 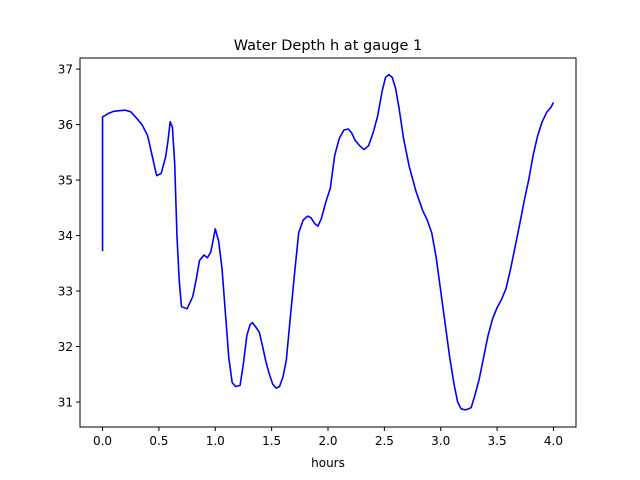 What do you see at coordinates (65, 347) in the screenshot?
I see `y-tick-label: 32` at bounding box center [65, 347].